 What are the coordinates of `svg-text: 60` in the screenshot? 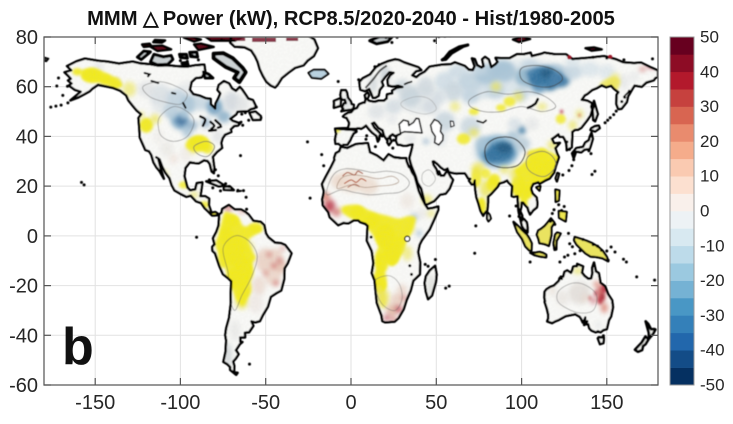 It's located at (27, 88).